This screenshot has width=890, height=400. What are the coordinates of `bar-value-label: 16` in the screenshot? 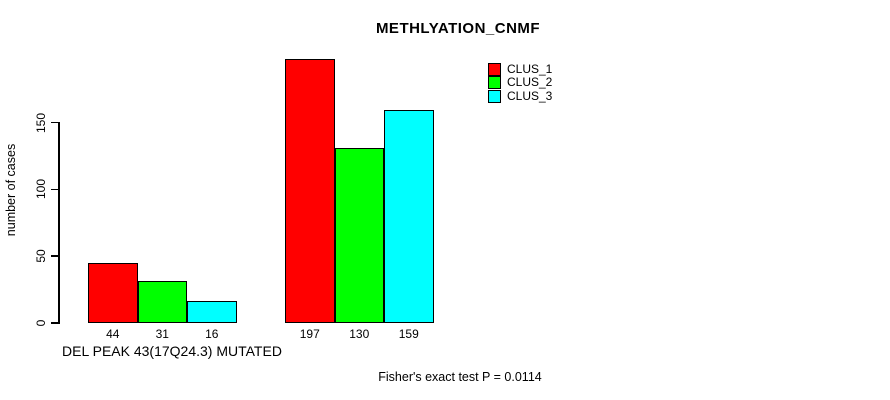 It's located at (212, 334).